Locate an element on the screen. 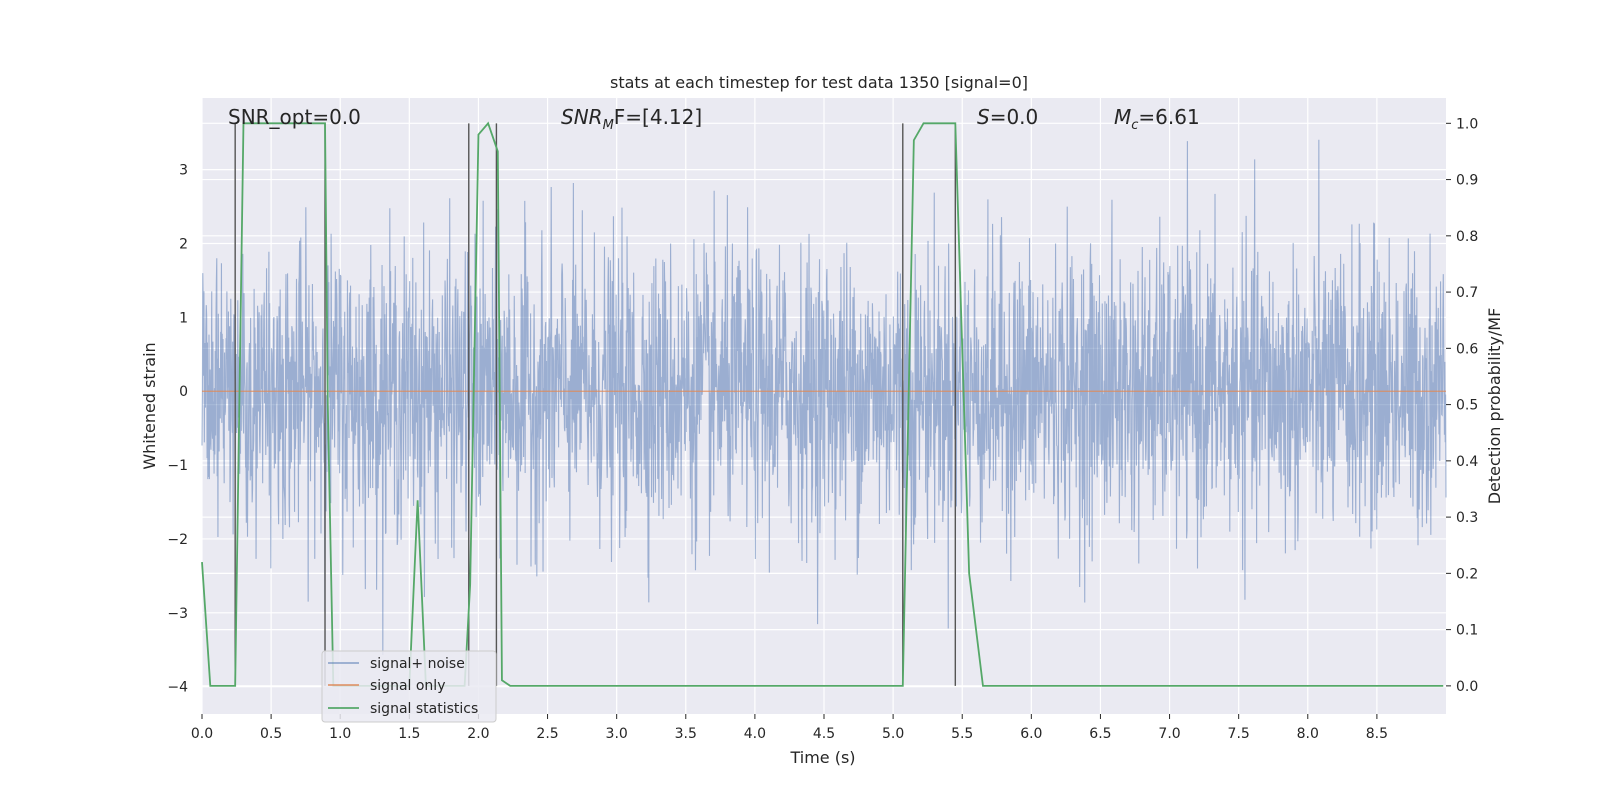 The image size is (1600, 800). x-tick-label: 5.5 is located at coordinates (962, 734).